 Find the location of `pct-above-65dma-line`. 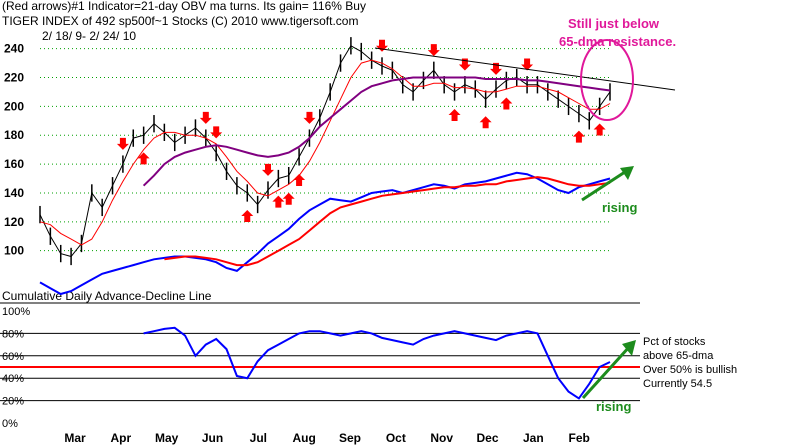

pct-above-65dma-line is located at coordinates (377, 363).